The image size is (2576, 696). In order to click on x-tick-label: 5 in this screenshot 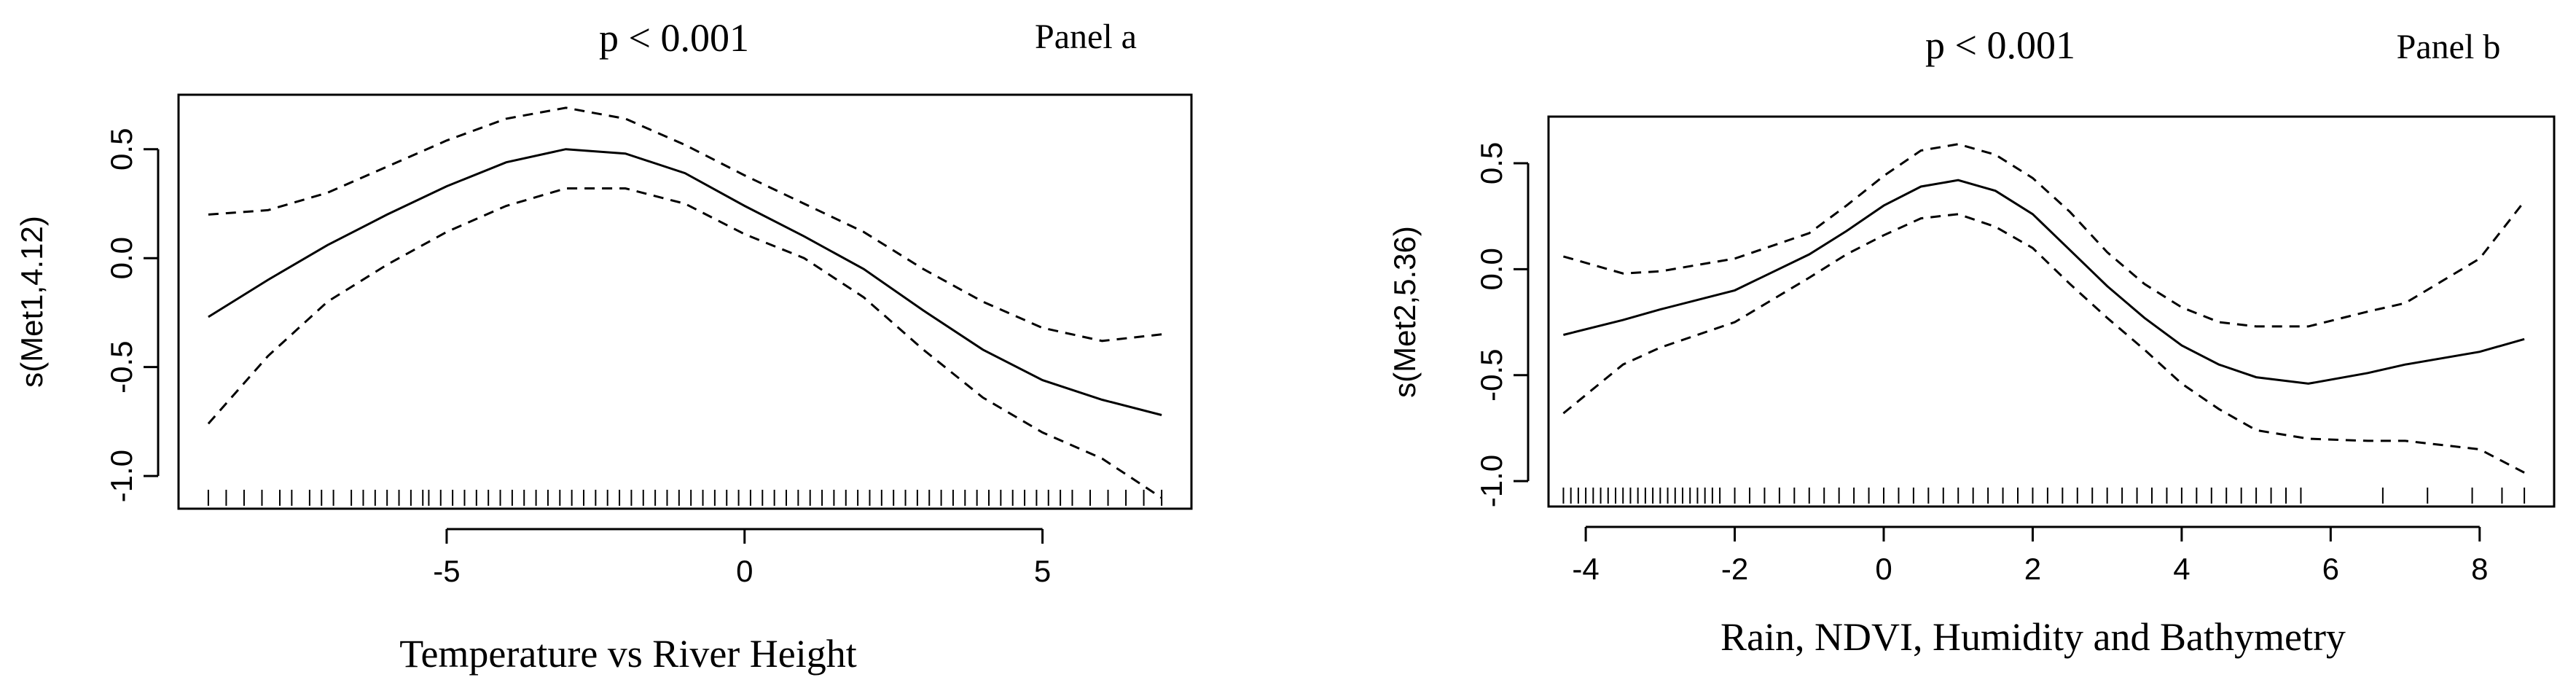, I will do `click(1042, 571)`.